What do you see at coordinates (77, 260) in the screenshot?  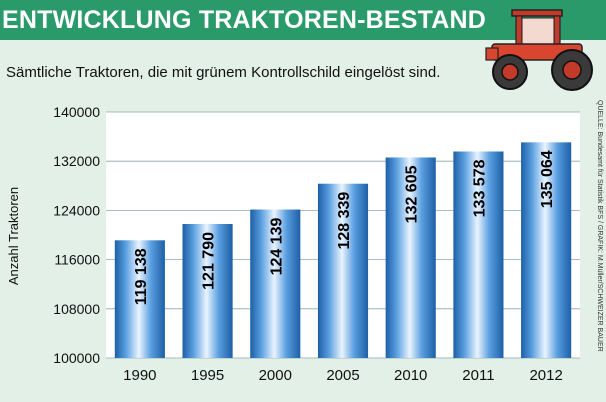 I see `y-tick-label: 116000` at bounding box center [77, 260].